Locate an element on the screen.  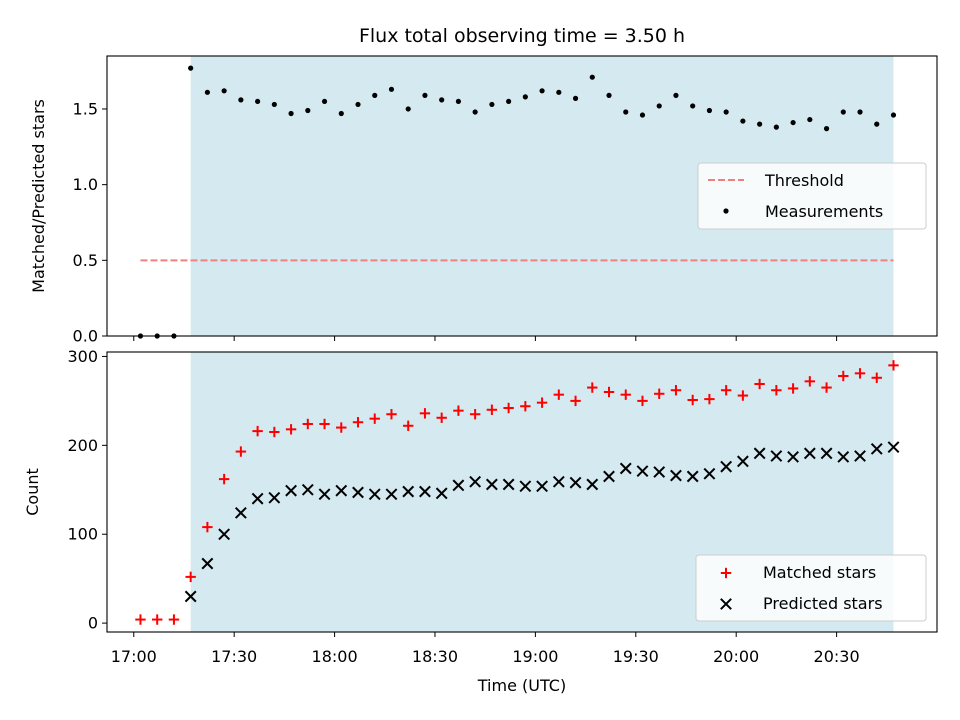
x-tick-label: 18:30 is located at coordinates (435, 656).